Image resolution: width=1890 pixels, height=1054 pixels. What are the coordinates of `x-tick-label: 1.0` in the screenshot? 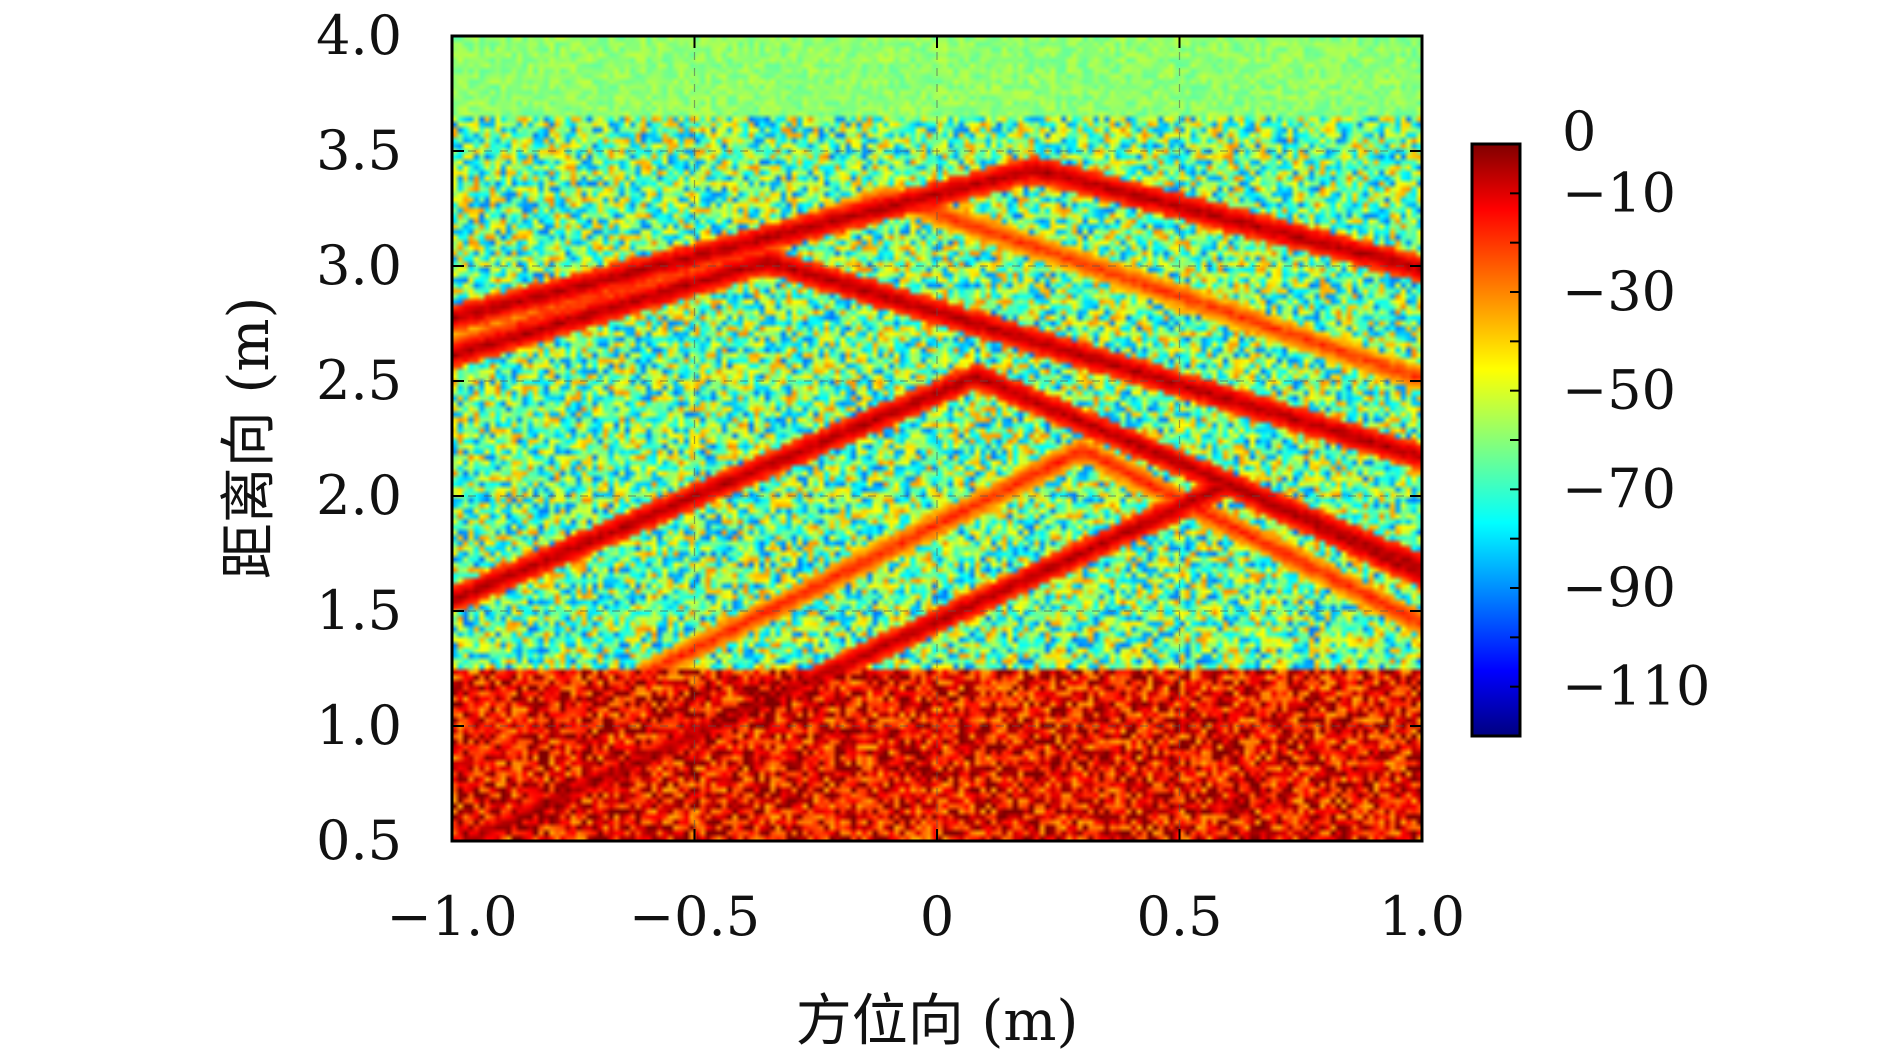 It's located at (1422, 916).